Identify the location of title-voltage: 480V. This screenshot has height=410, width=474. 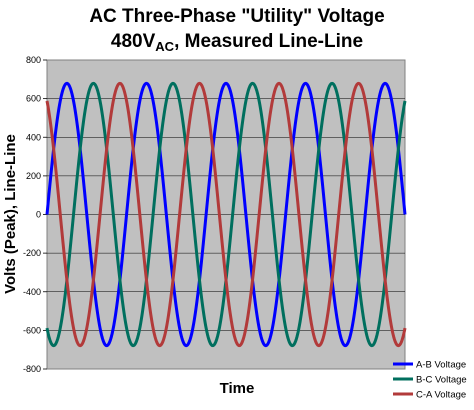
(133, 41).